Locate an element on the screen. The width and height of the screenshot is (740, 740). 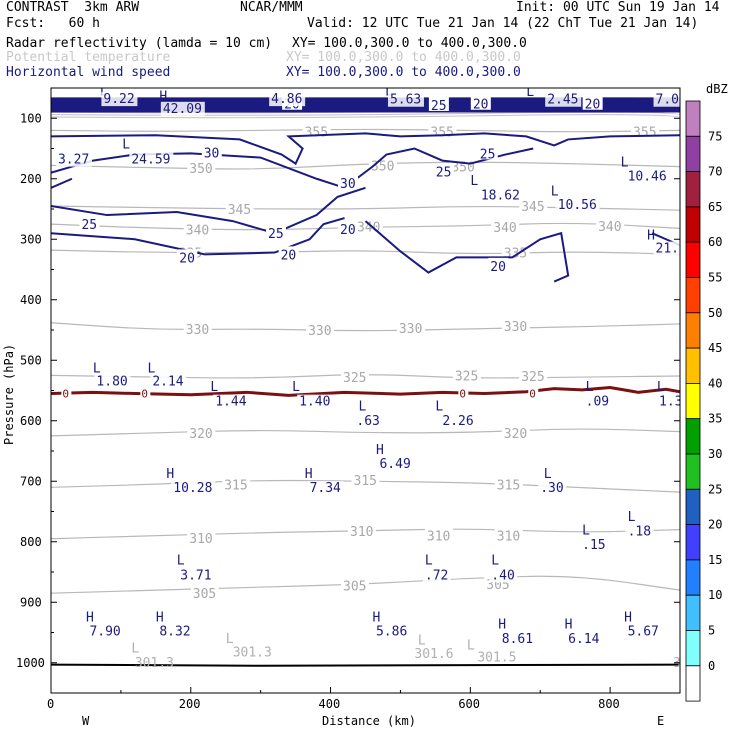
surface-theta-value: 30 is located at coordinates (681, 663).